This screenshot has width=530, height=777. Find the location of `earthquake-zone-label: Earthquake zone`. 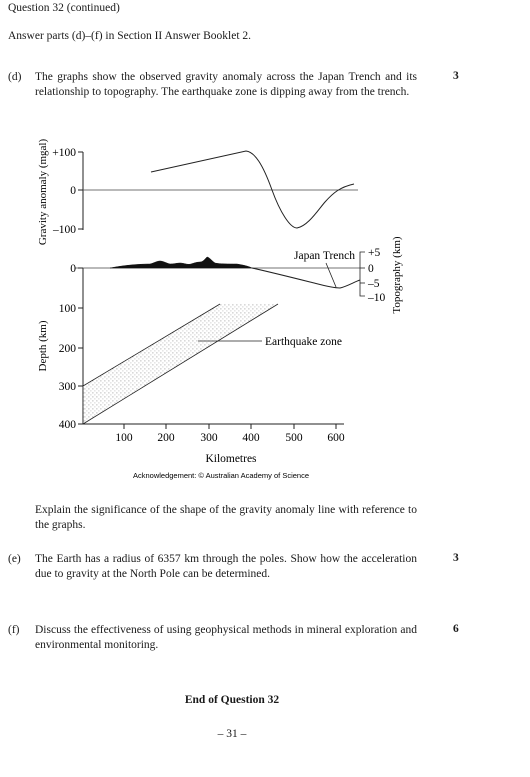

earthquake-zone-label: Earthquake zone is located at coordinates (303, 342).